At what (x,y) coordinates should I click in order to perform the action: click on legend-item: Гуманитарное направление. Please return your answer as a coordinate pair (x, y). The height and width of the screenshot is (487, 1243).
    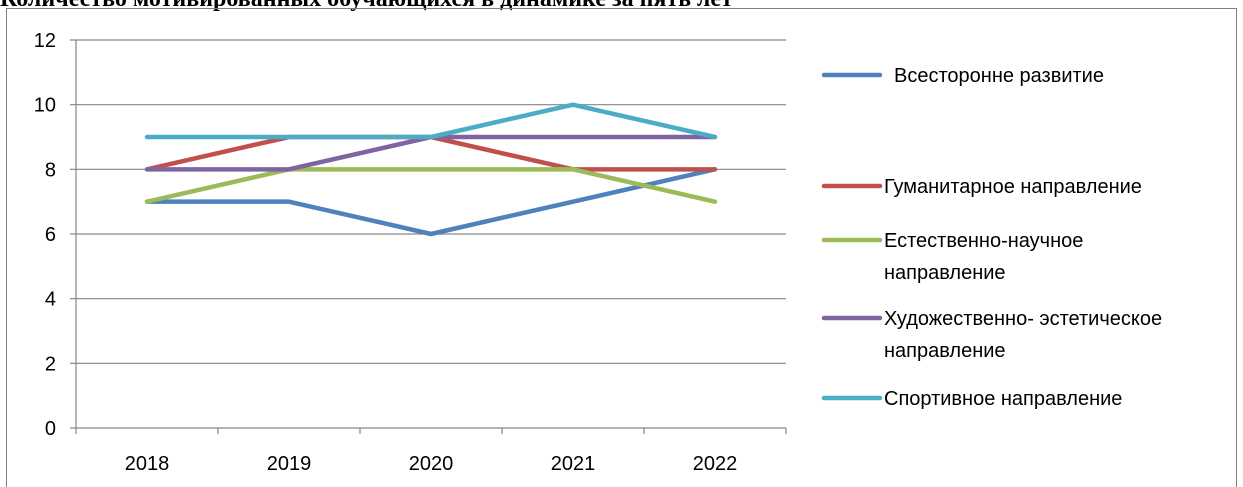
    Looking at the image, I should click on (981, 187).